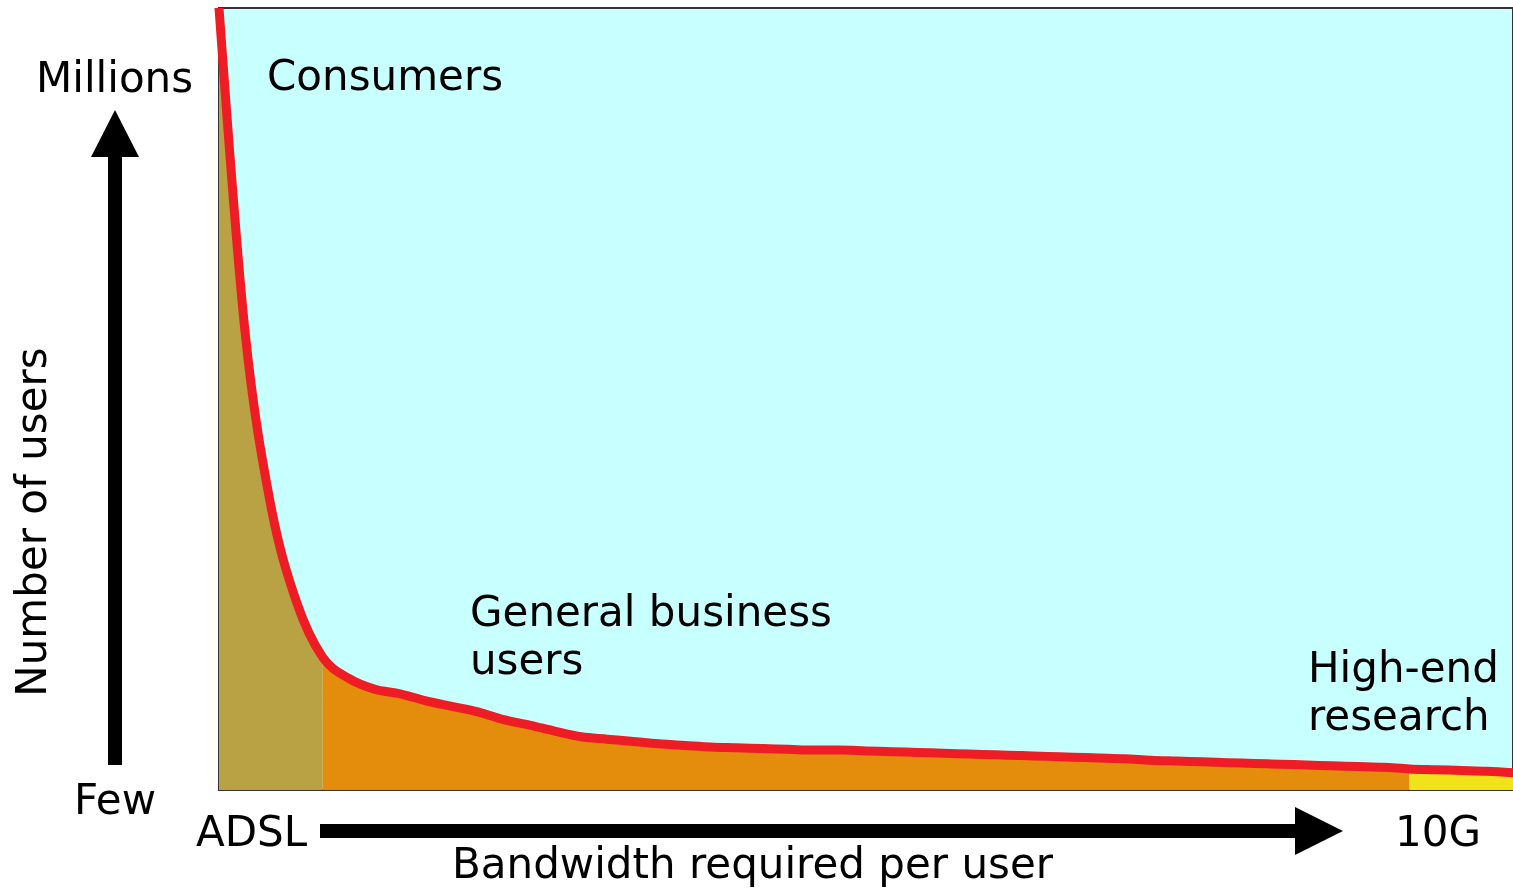  Describe the element at coordinates (385, 75) in the screenshot. I see `annotation: Consumers` at that location.